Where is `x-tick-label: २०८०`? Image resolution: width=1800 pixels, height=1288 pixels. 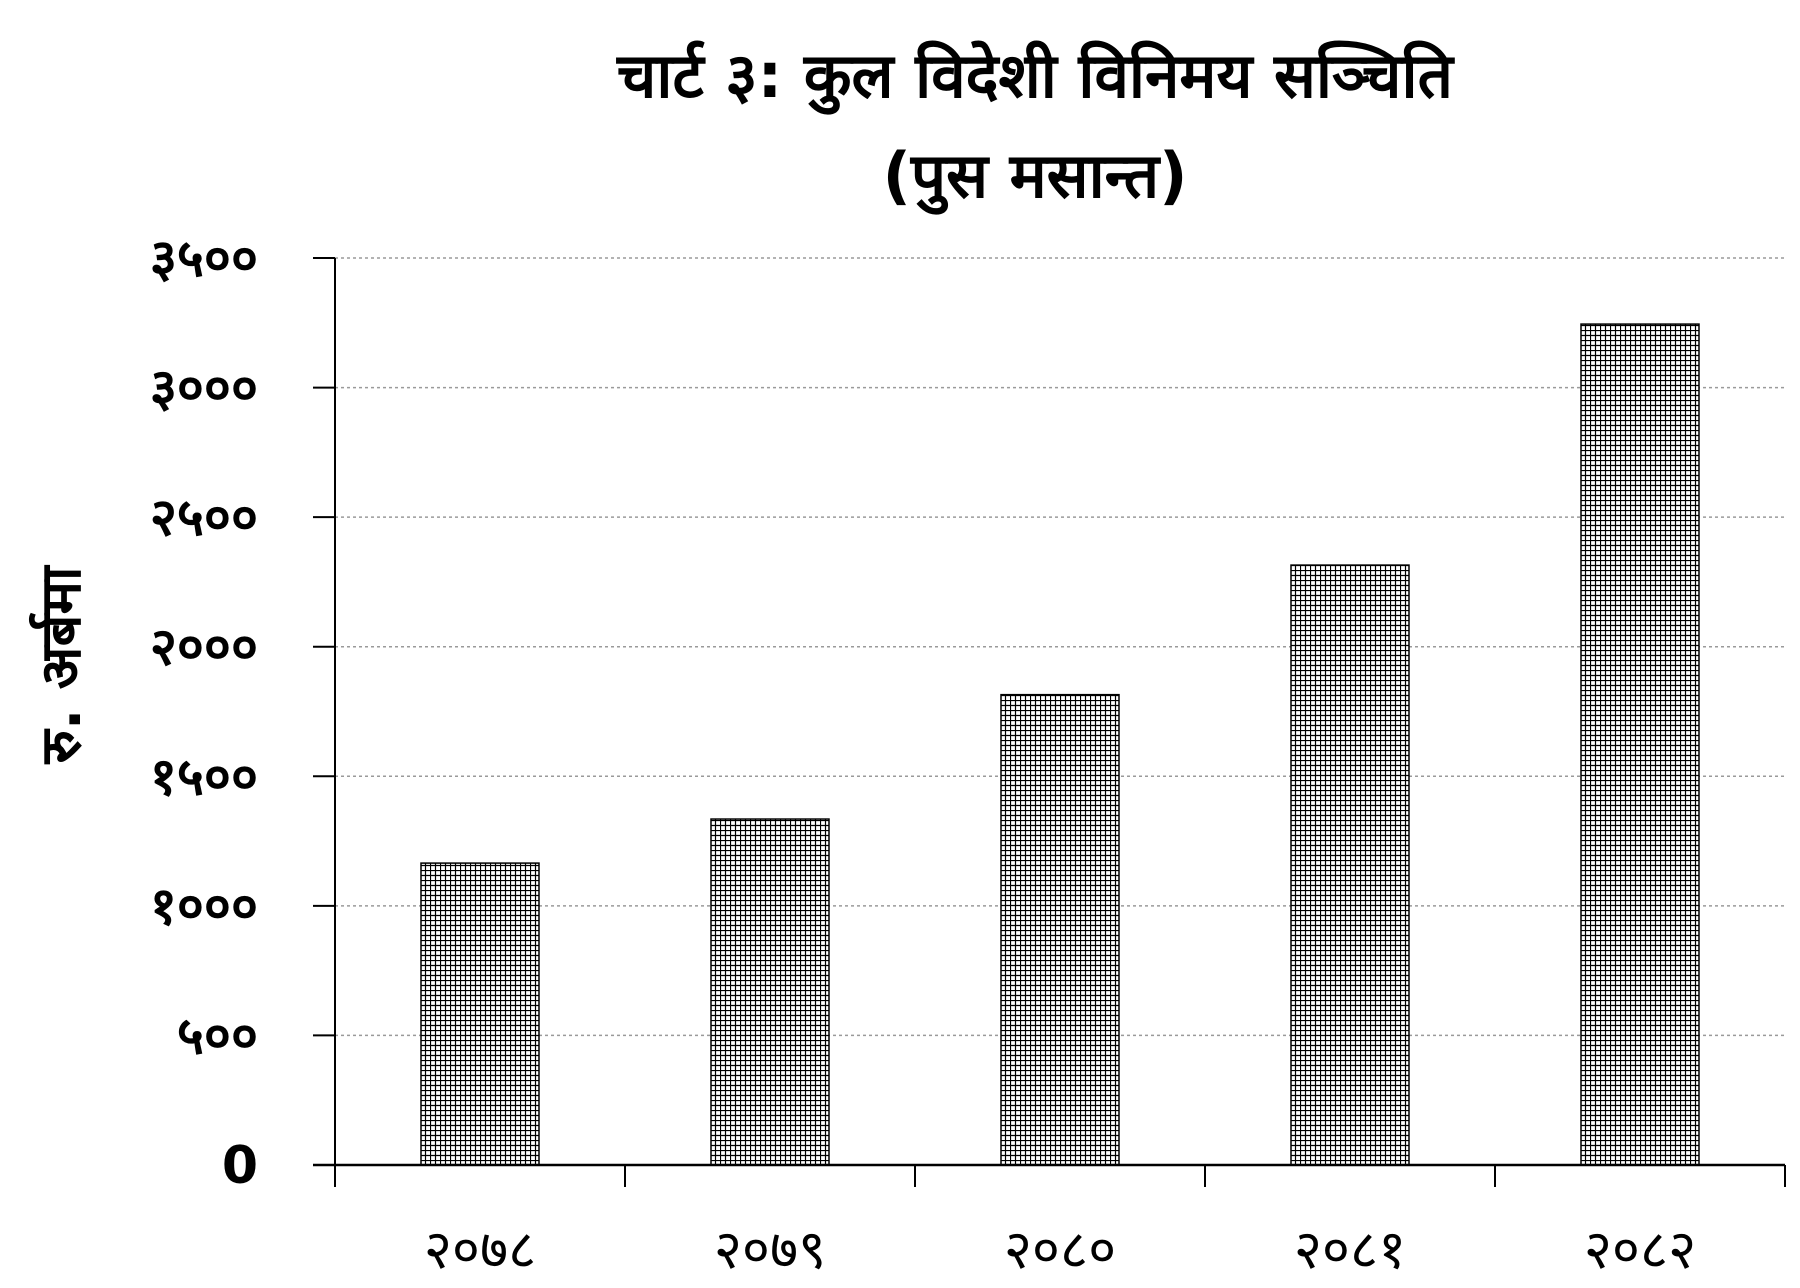 x-tick-label: २०८० is located at coordinates (1060, 1249).